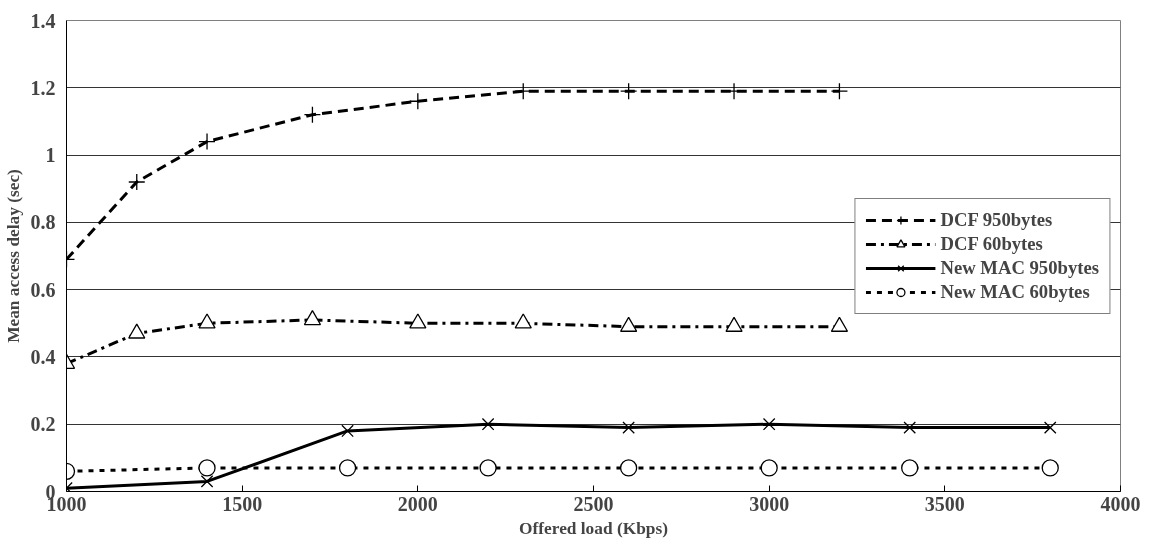 The image size is (1163, 549). I want to click on x-tick-label: 3000, so click(769, 503).